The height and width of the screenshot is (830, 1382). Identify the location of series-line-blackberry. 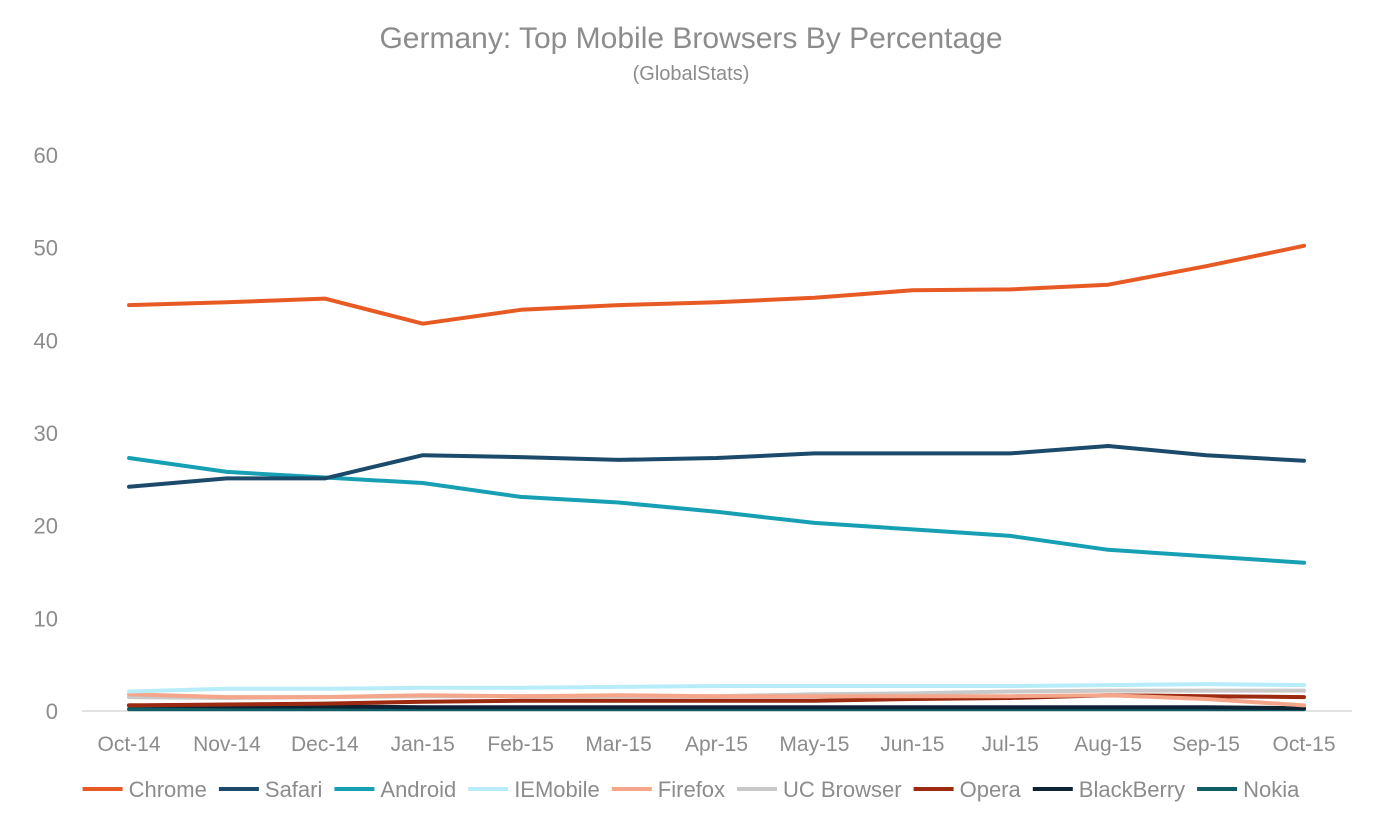
(716, 707).